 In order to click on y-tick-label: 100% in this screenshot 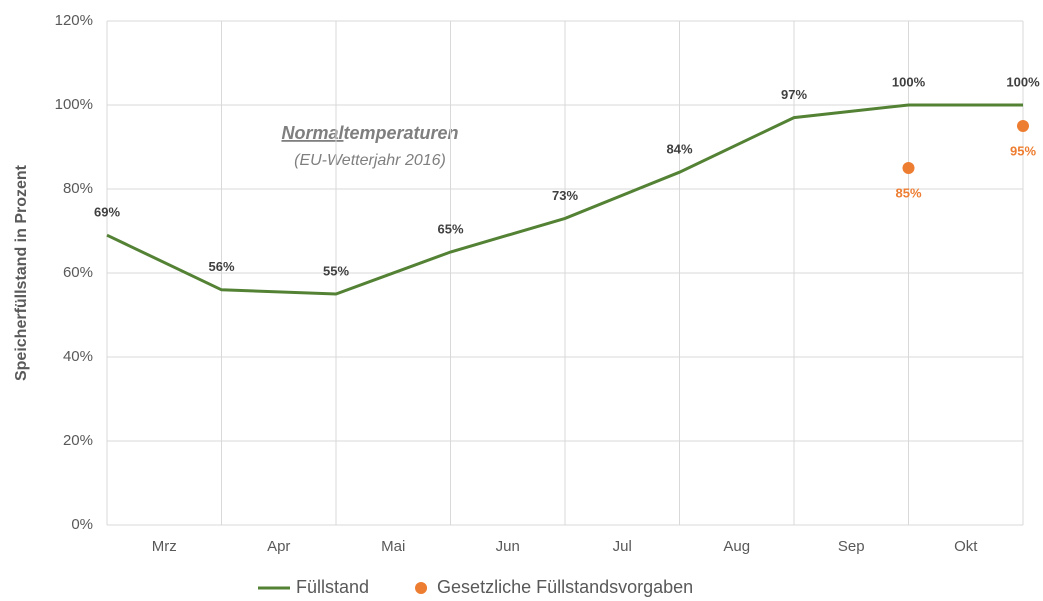, I will do `click(74, 104)`.